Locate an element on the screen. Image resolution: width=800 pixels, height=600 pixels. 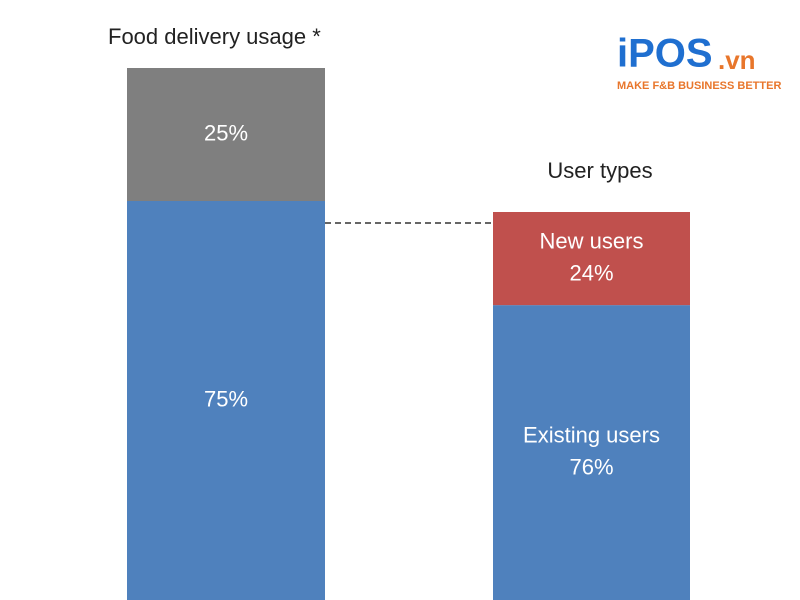
segment-name: New users is located at coordinates (592, 240).